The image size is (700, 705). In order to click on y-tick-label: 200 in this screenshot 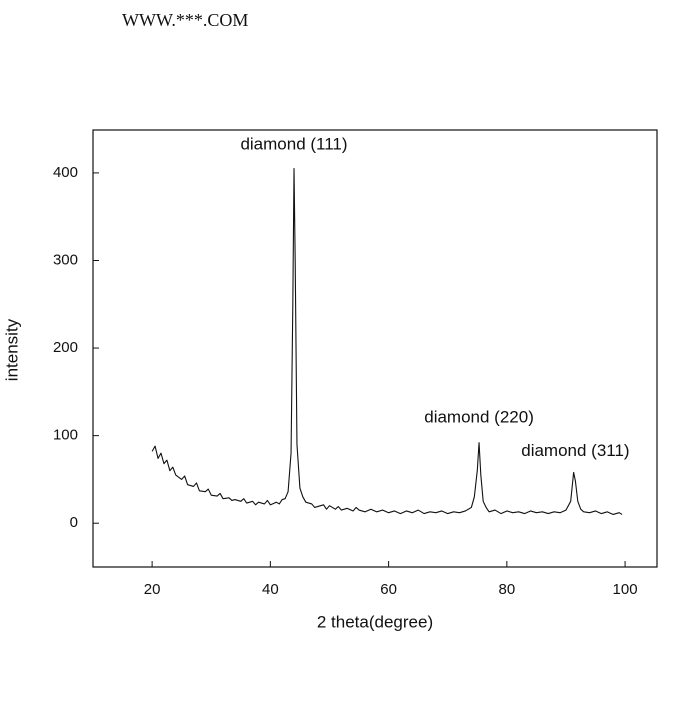, I will do `click(65, 347)`.